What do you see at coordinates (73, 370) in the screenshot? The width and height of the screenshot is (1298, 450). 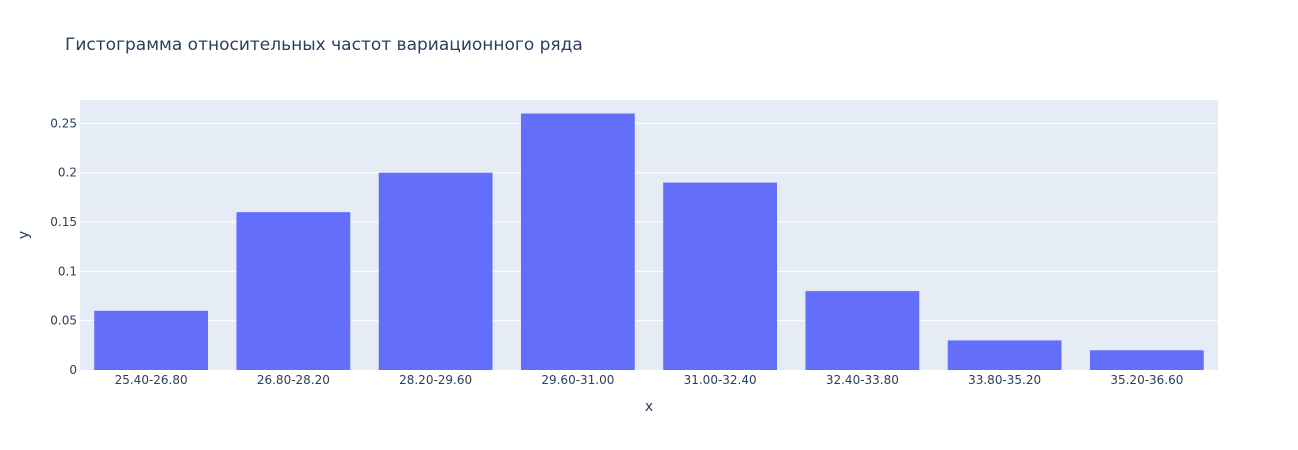 I see `y-tick-label: 0` at bounding box center [73, 370].